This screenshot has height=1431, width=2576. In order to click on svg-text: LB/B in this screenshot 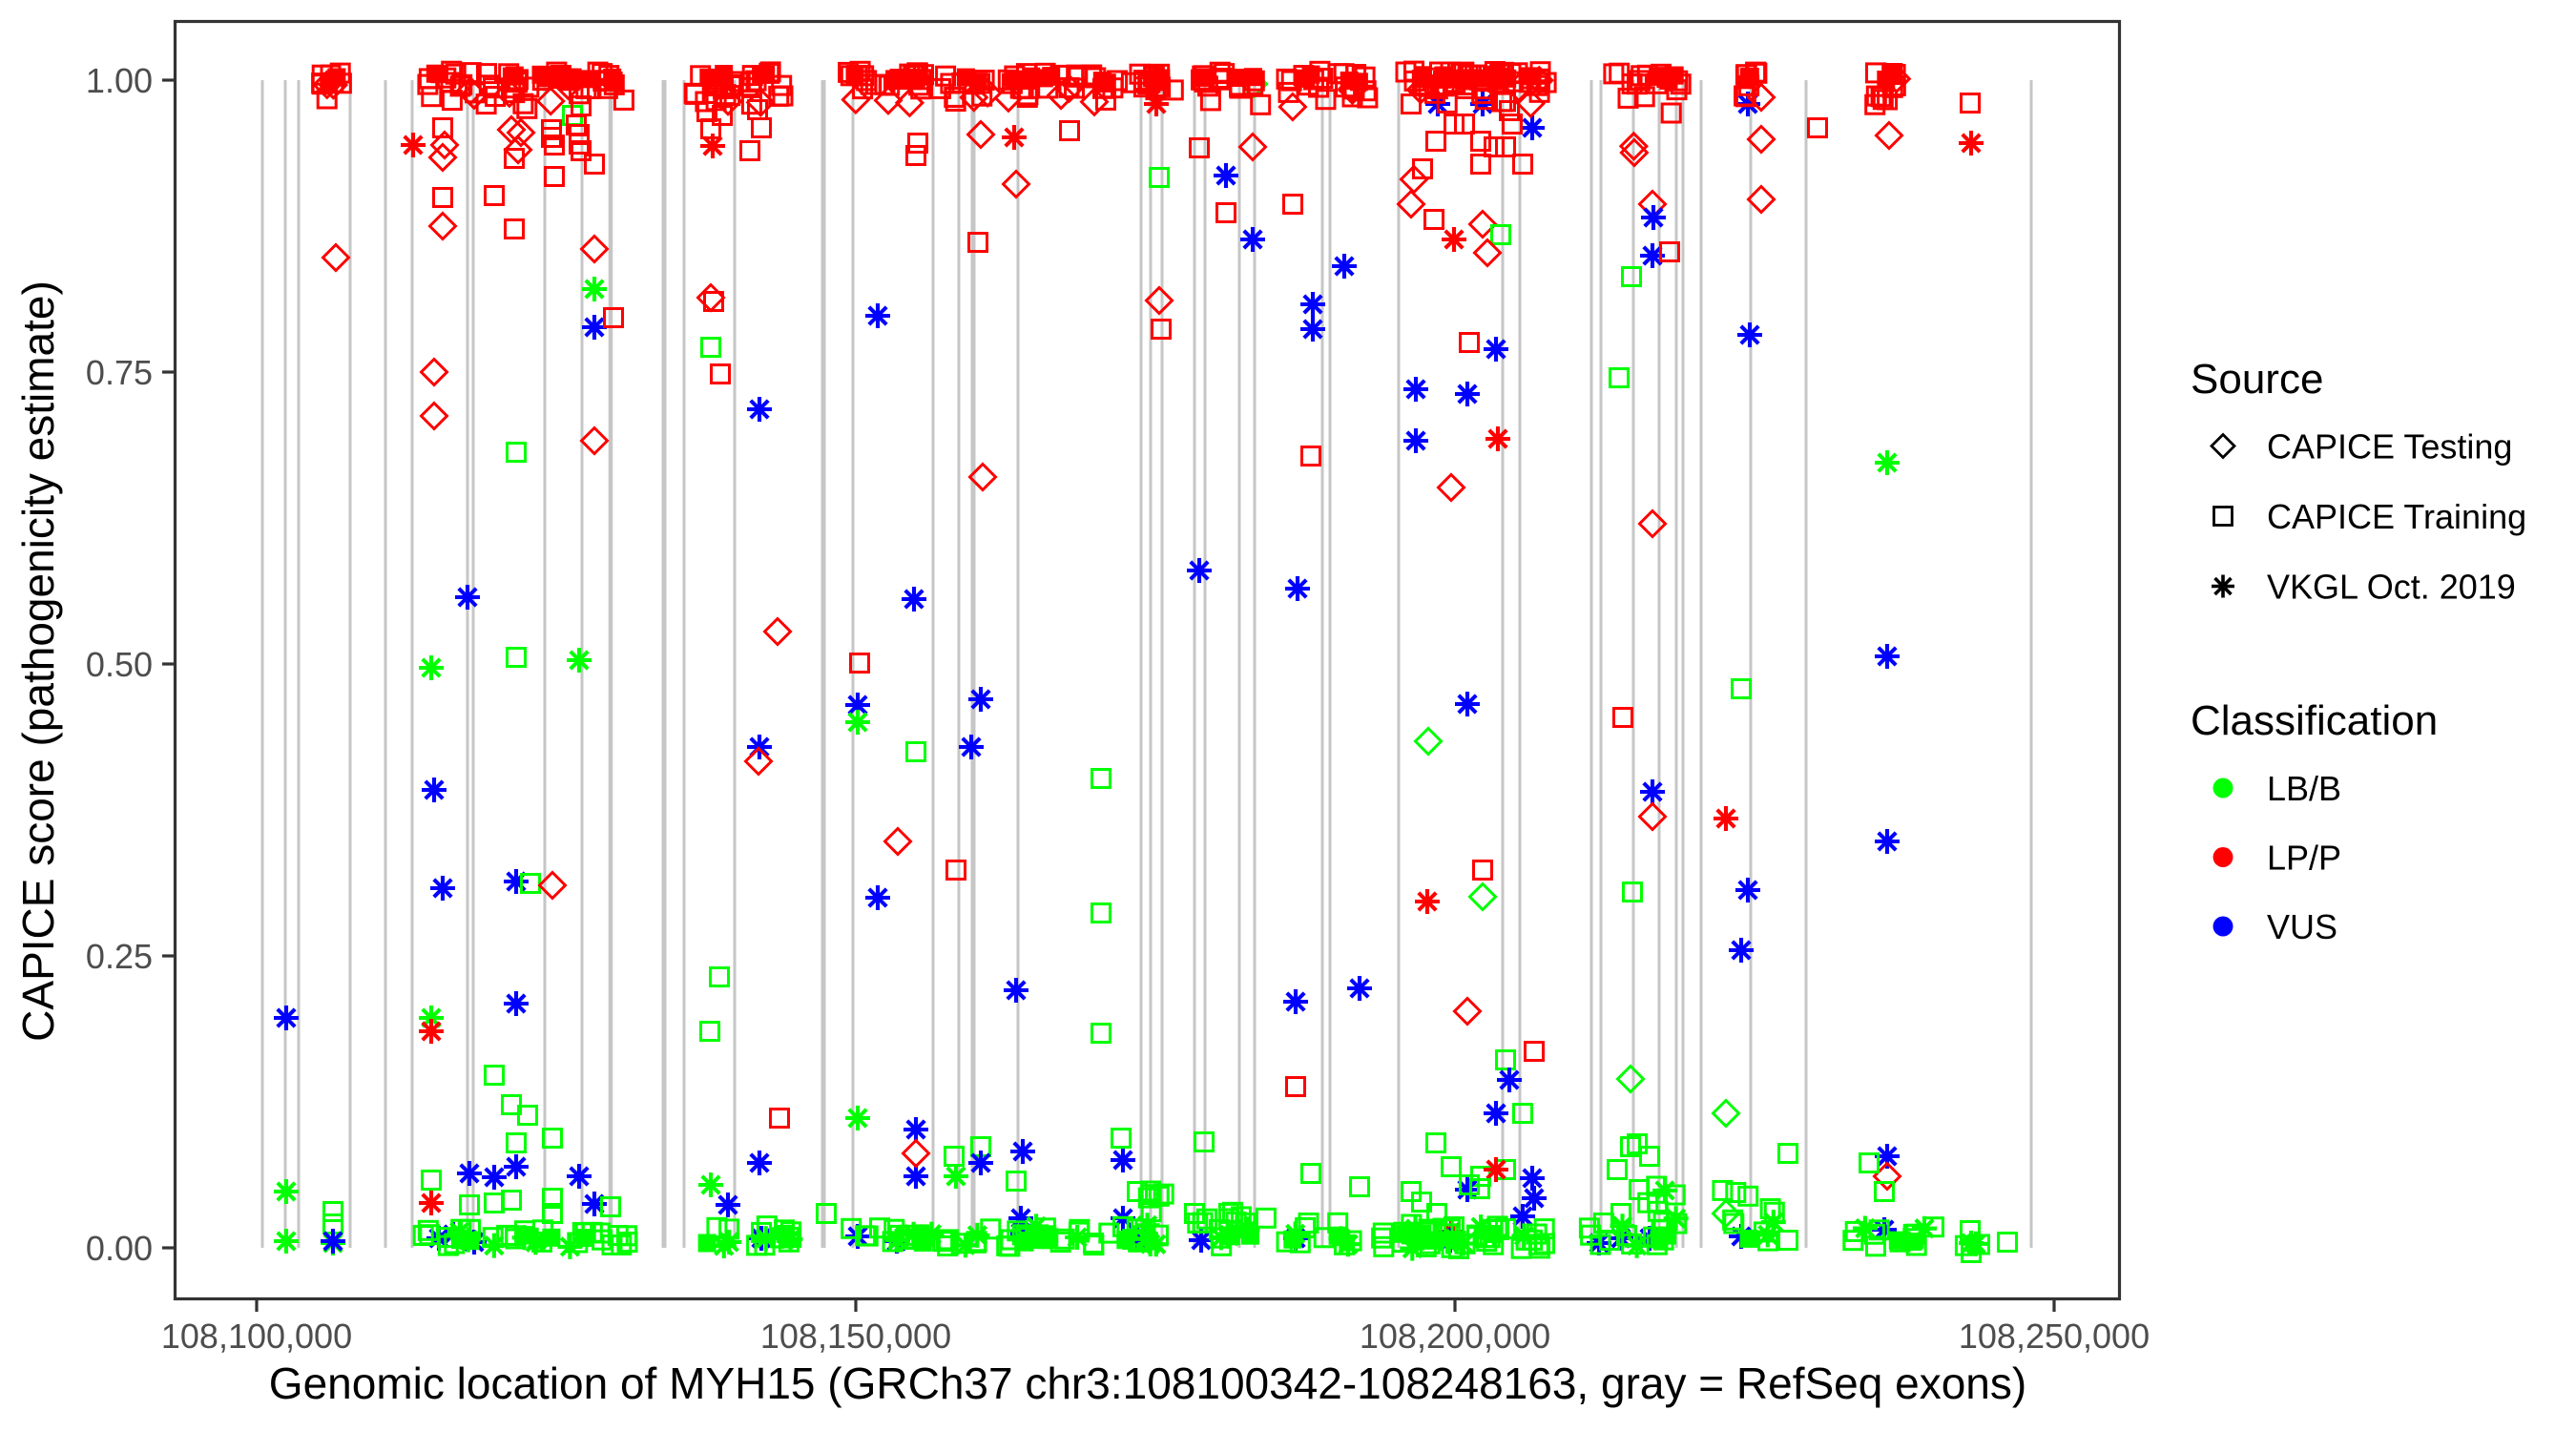, I will do `click(2304, 788)`.